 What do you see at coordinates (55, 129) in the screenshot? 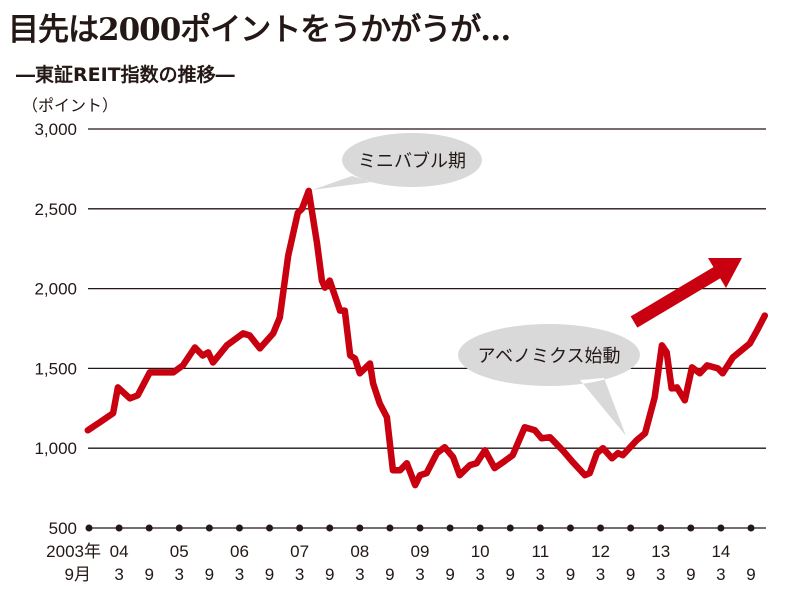
I see `y-tick-label: 3,000` at bounding box center [55, 129].